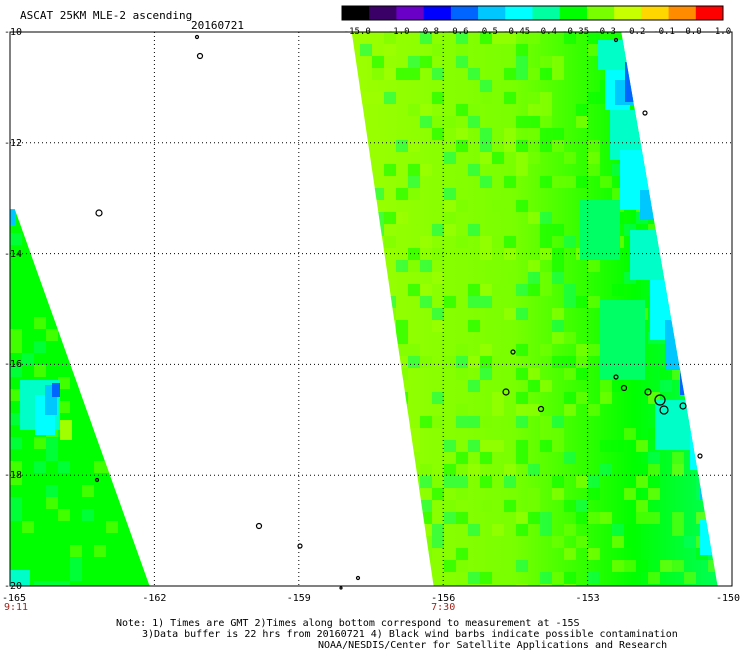  What do you see at coordinates (532, 13) in the screenshot?
I see `colorbar-frame` at bounding box center [532, 13].